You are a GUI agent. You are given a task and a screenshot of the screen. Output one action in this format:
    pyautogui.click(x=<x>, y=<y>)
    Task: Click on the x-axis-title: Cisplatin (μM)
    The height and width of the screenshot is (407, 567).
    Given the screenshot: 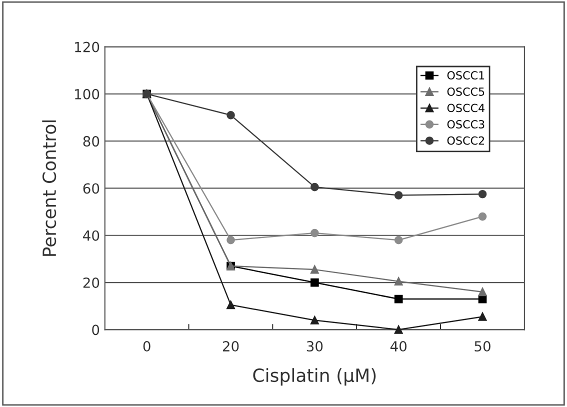 What is the action you would take?
    pyautogui.click(x=314, y=377)
    